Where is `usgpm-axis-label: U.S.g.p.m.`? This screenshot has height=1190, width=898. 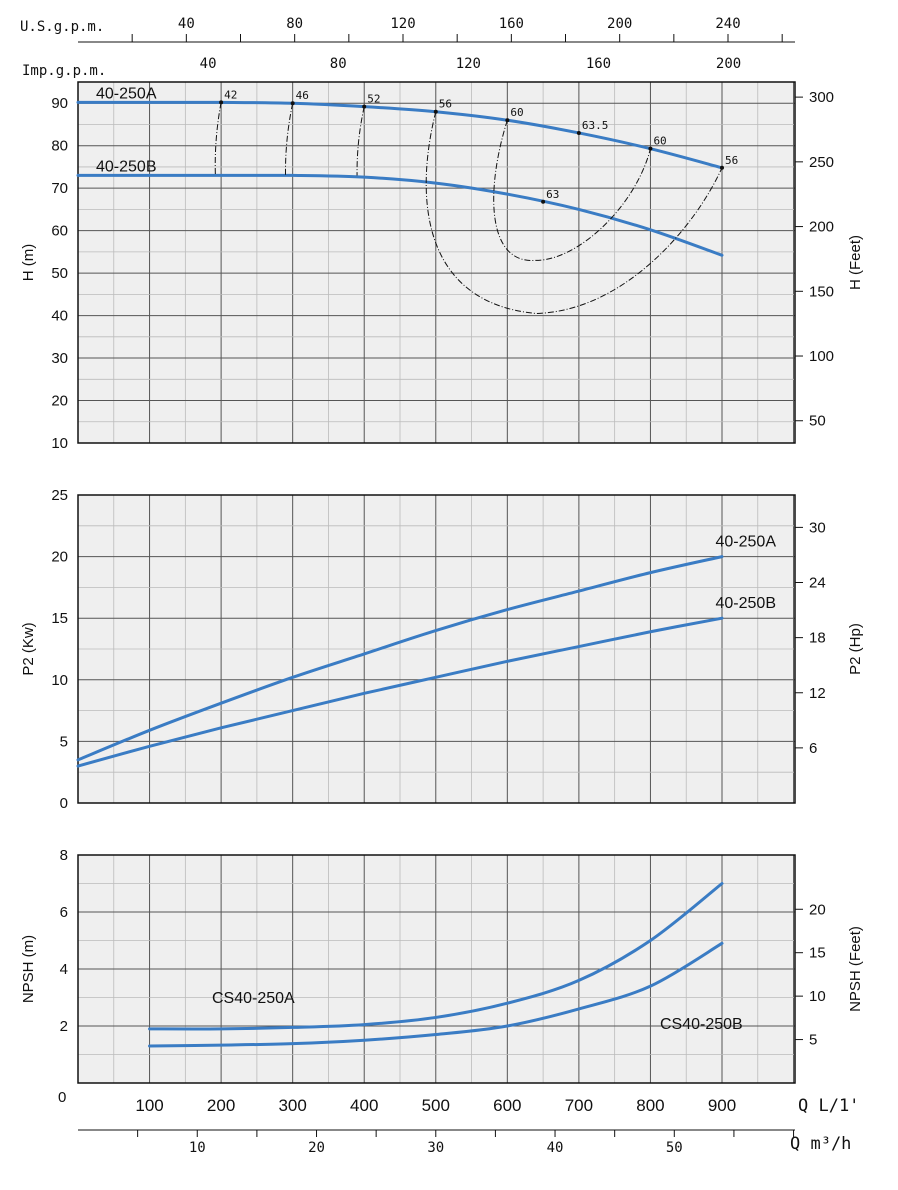 usgpm-axis-label: U.S.g.p.m. is located at coordinates (62, 27).